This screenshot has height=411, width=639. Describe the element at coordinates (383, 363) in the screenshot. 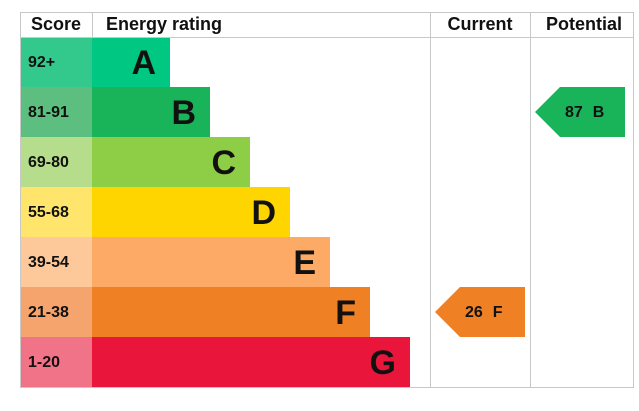

I see `rating-letter: G` at that location.